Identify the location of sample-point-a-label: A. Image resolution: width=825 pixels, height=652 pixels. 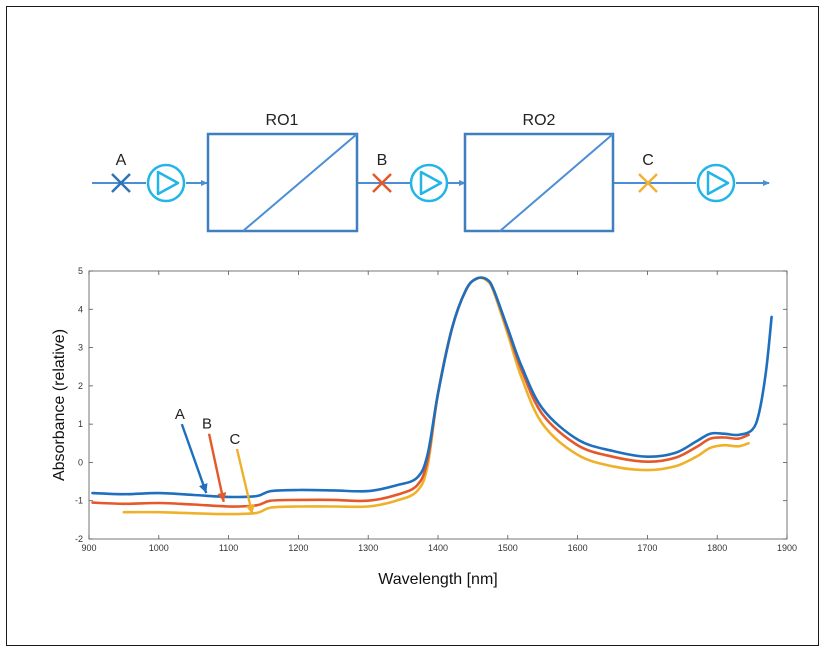
(121, 160).